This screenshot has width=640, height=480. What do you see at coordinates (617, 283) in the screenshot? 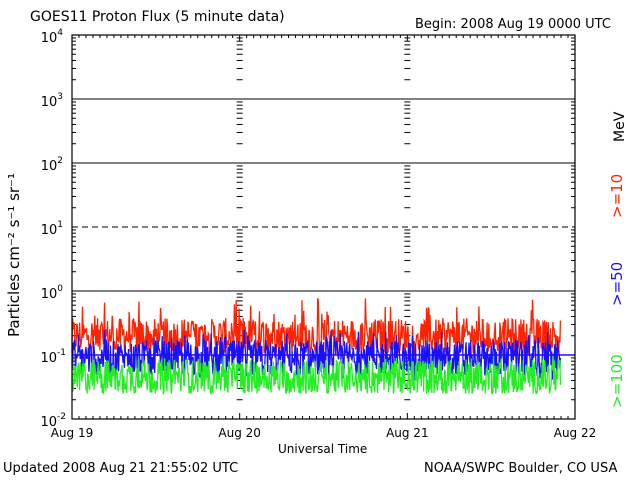
I see `legend-item-50mev: >=50` at bounding box center [617, 283].